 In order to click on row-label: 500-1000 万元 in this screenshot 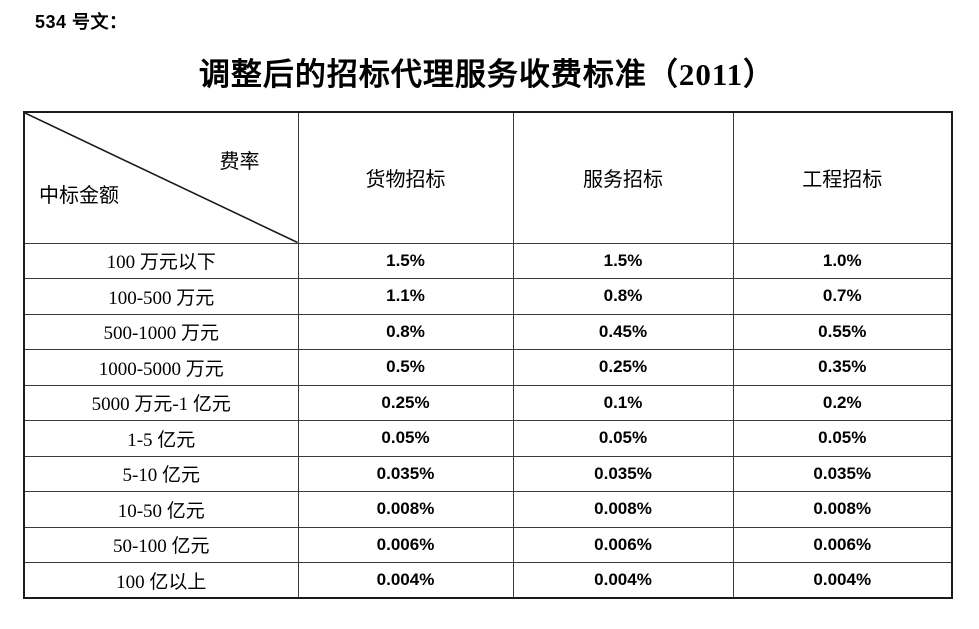, I will do `click(161, 331)`.